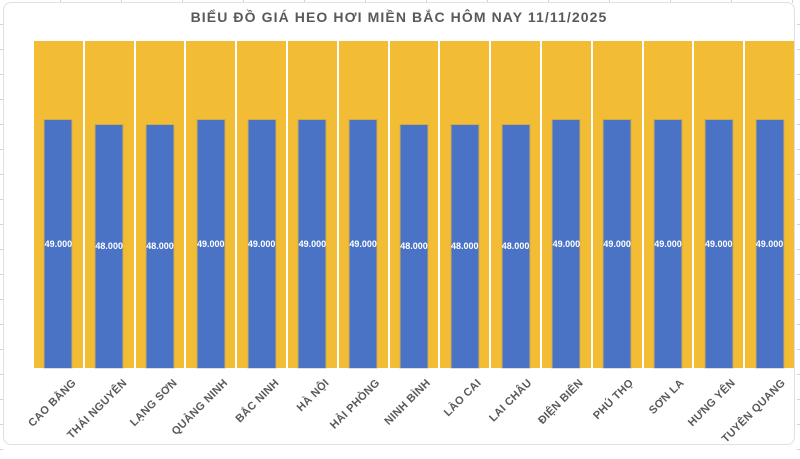  What do you see at coordinates (511, 401) in the screenshot?
I see `x-axis-label: LAI CHÂU` at bounding box center [511, 401].